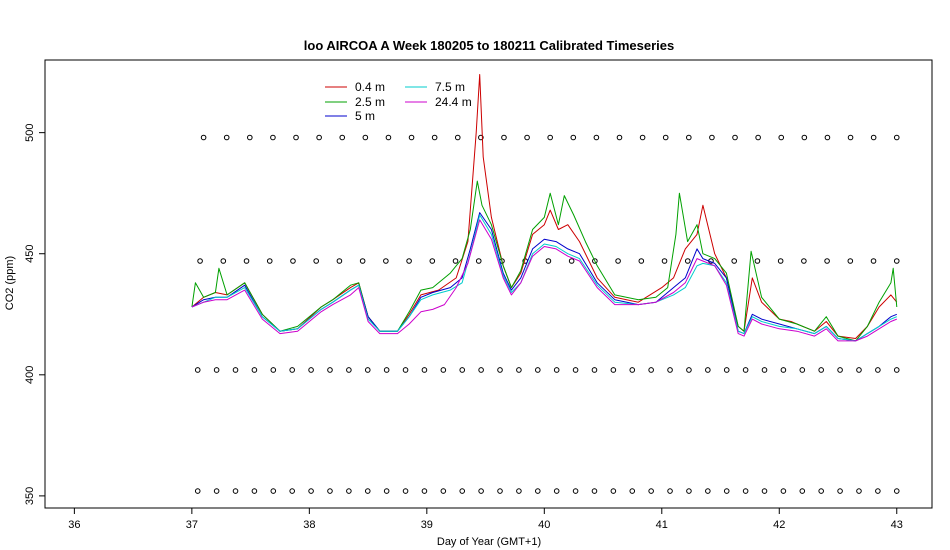  What do you see at coordinates (30, 375) in the screenshot?
I see `y-tick-label: 400` at bounding box center [30, 375].